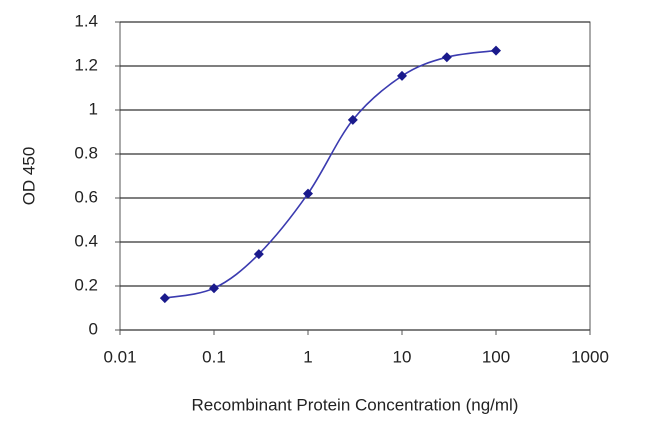 The height and width of the screenshot is (433, 650). I want to click on y-tick-label: 1, so click(93, 108).